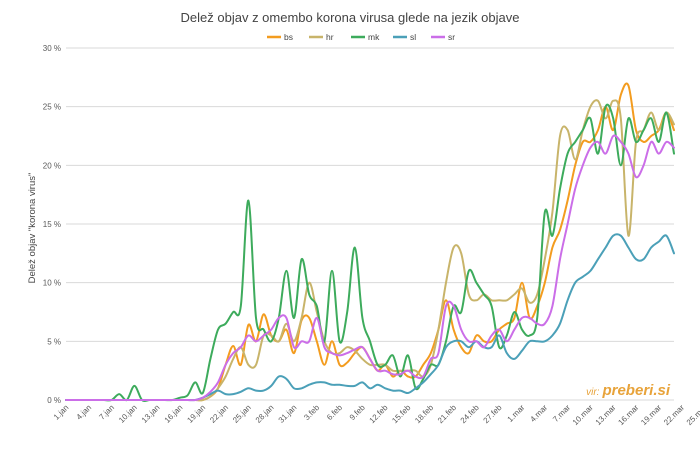 The height and width of the screenshot is (457, 700). What do you see at coordinates (196, 414) in the screenshot?
I see `x-tick-label: 19.jan` at bounding box center [196, 414].